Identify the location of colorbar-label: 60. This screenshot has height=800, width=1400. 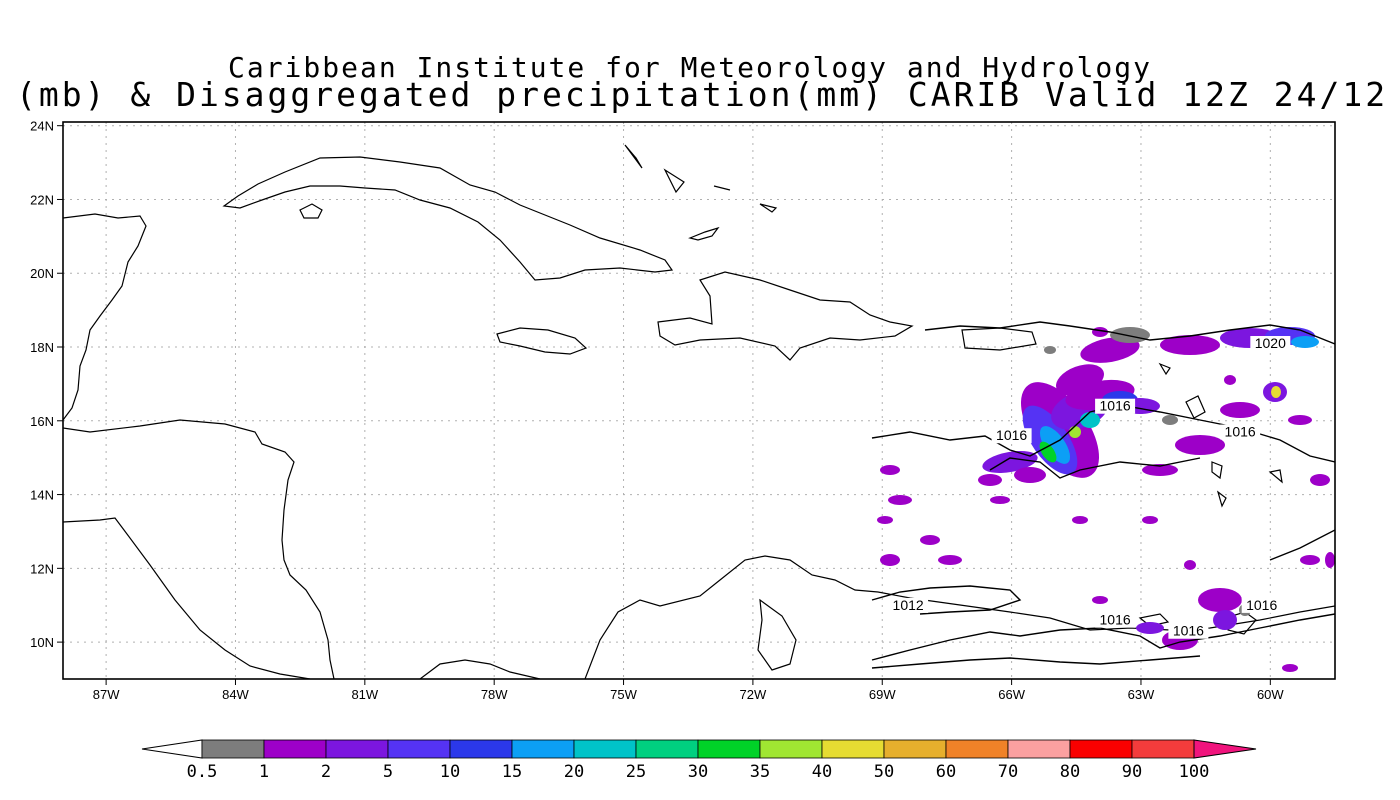
(946, 772).